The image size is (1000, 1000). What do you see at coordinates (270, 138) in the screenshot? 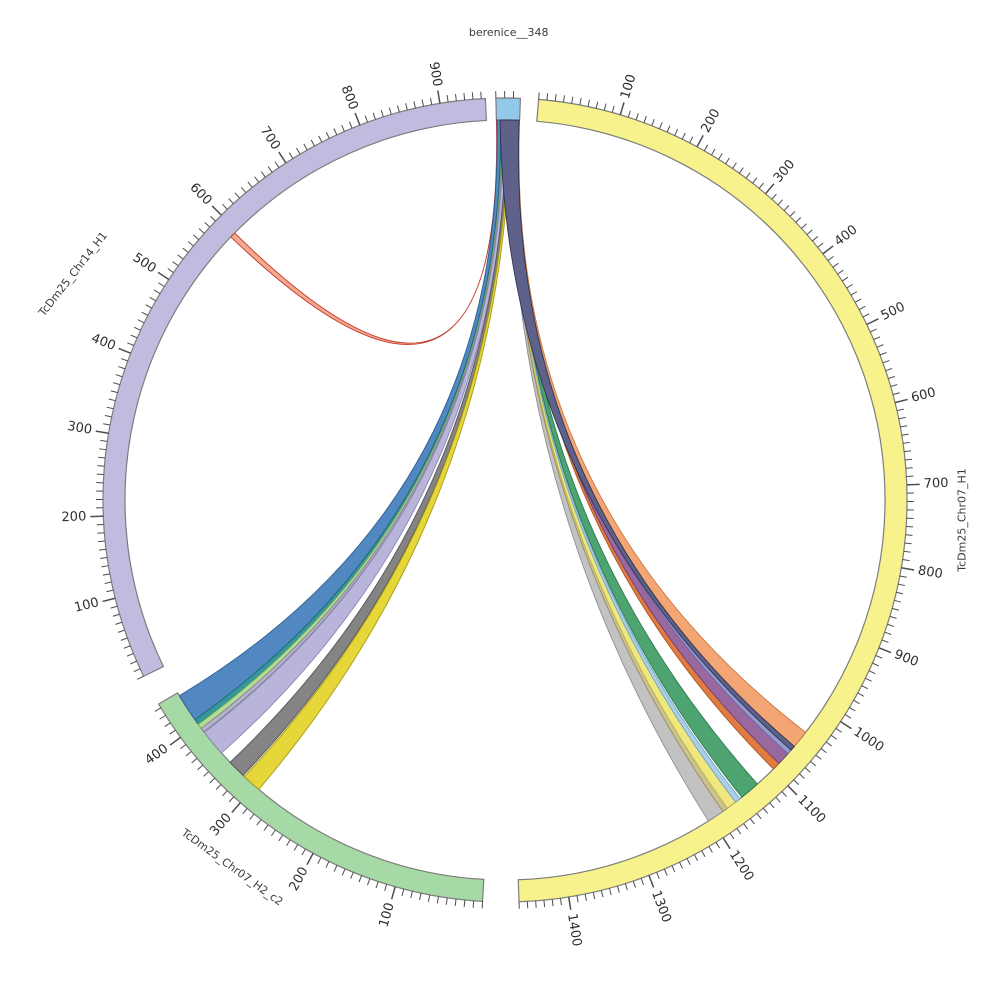
I see `tick-label: 700` at bounding box center [270, 138].